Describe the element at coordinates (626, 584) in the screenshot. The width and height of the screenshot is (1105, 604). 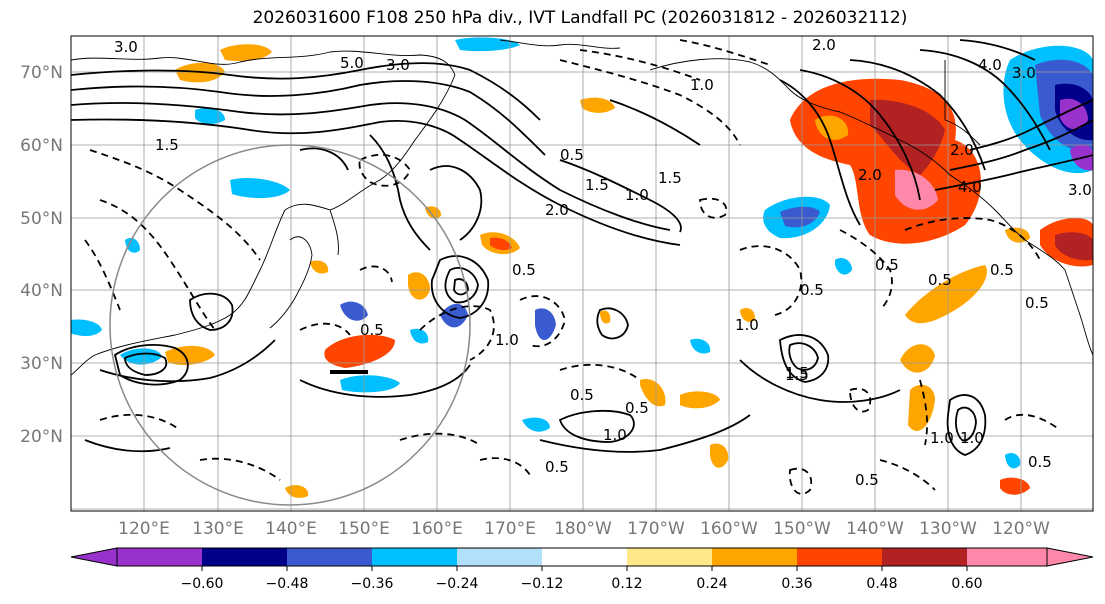
I see `colorbar-tick-label: 0.12` at that location.